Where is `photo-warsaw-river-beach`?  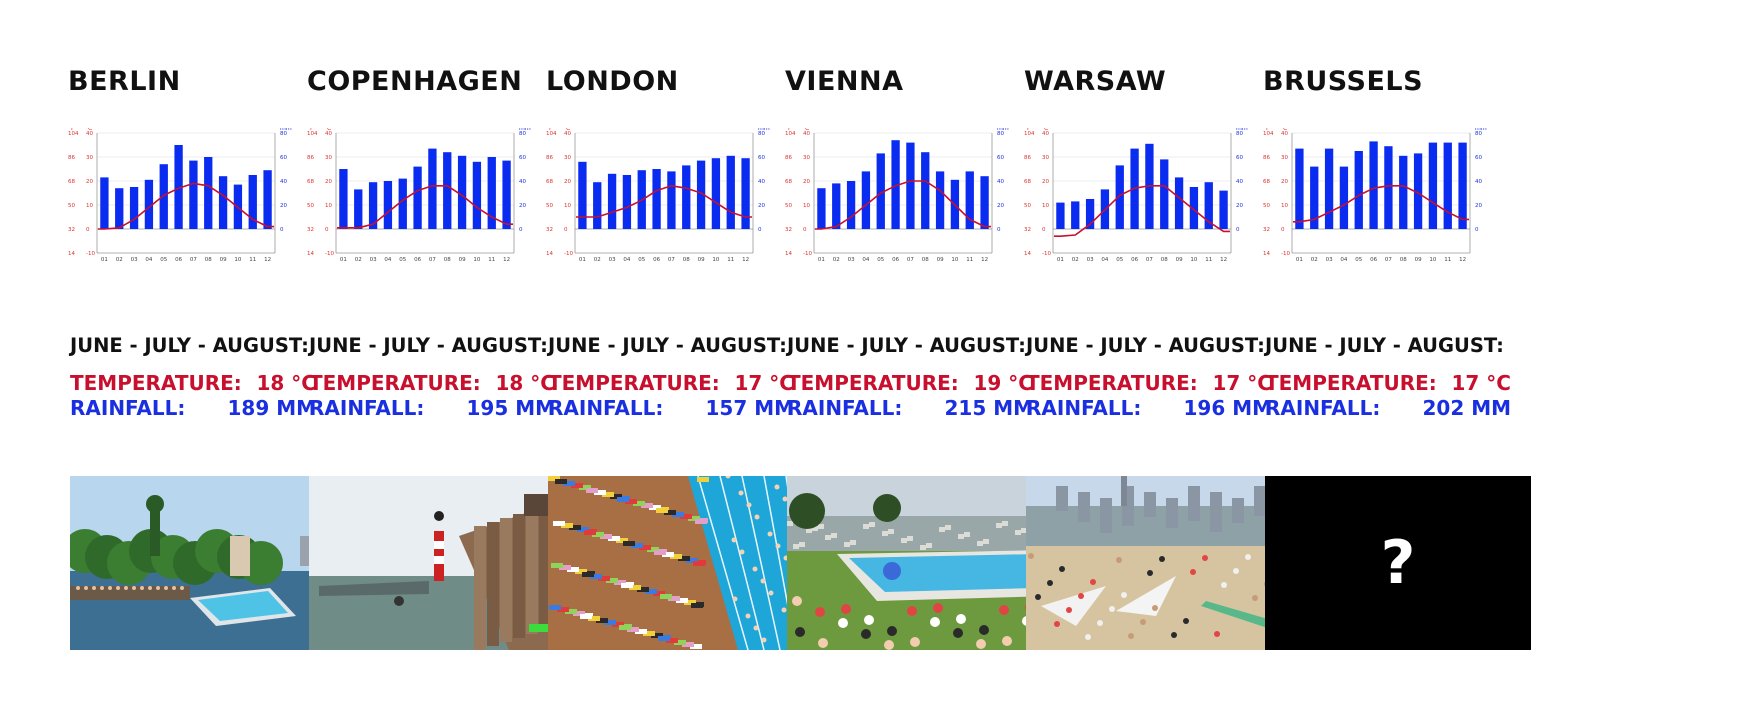
photo-warsaw-river-beach is located at coordinates (1159, 563).